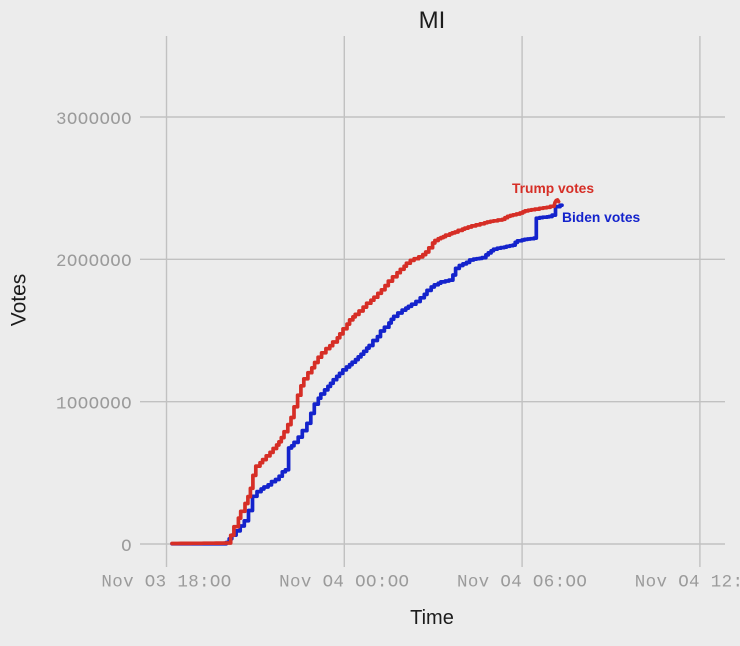 The image size is (740, 646). Describe the element at coordinates (166, 583) in the screenshot. I see `svg-text: Nov O3 18:OO` at that location.